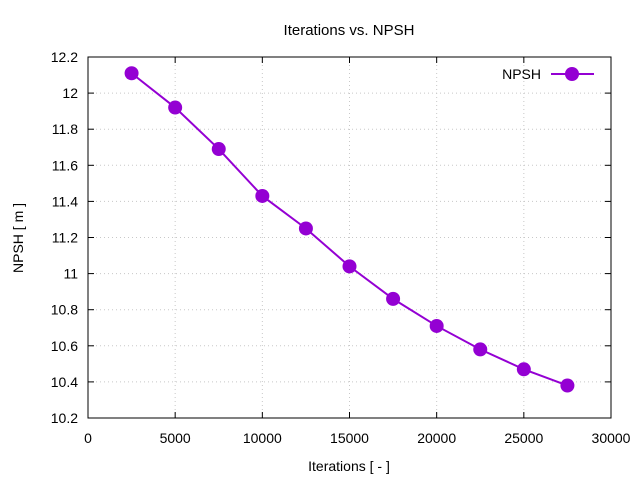  What do you see at coordinates (64, 310) in the screenshot?
I see `y-tick-label: 10.8` at bounding box center [64, 310].